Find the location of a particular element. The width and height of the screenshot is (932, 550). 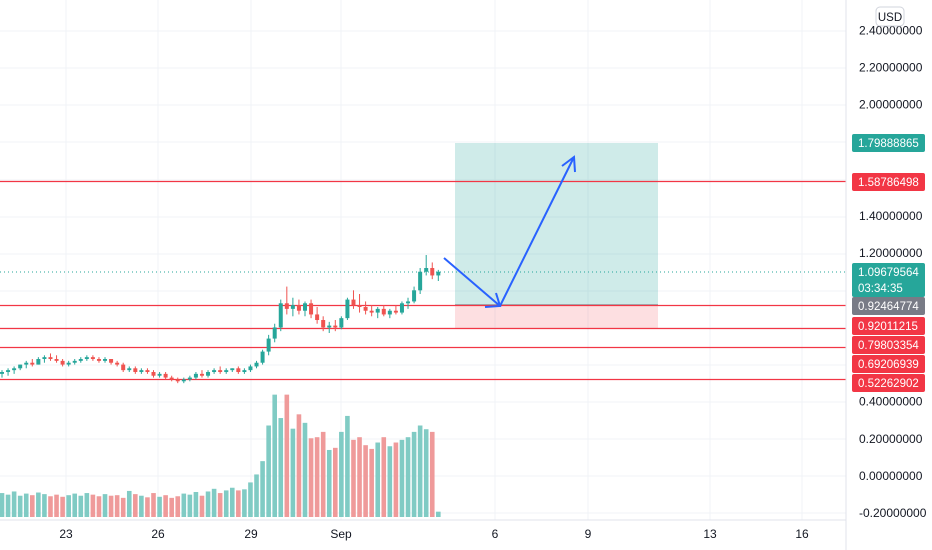

price-scale-tick: 0.00000000 is located at coordinates (891, 476).